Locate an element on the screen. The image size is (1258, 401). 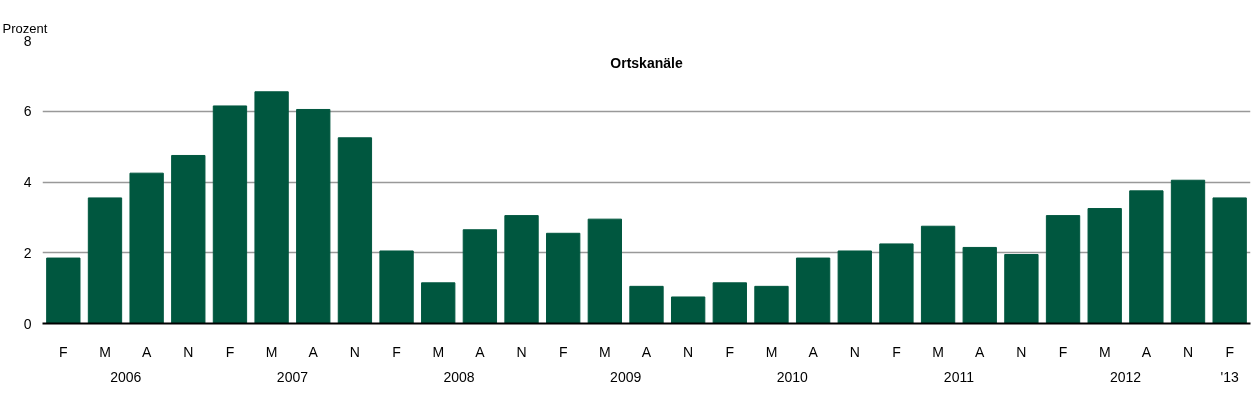
text: '13 is located at coordinates (1230, 376).